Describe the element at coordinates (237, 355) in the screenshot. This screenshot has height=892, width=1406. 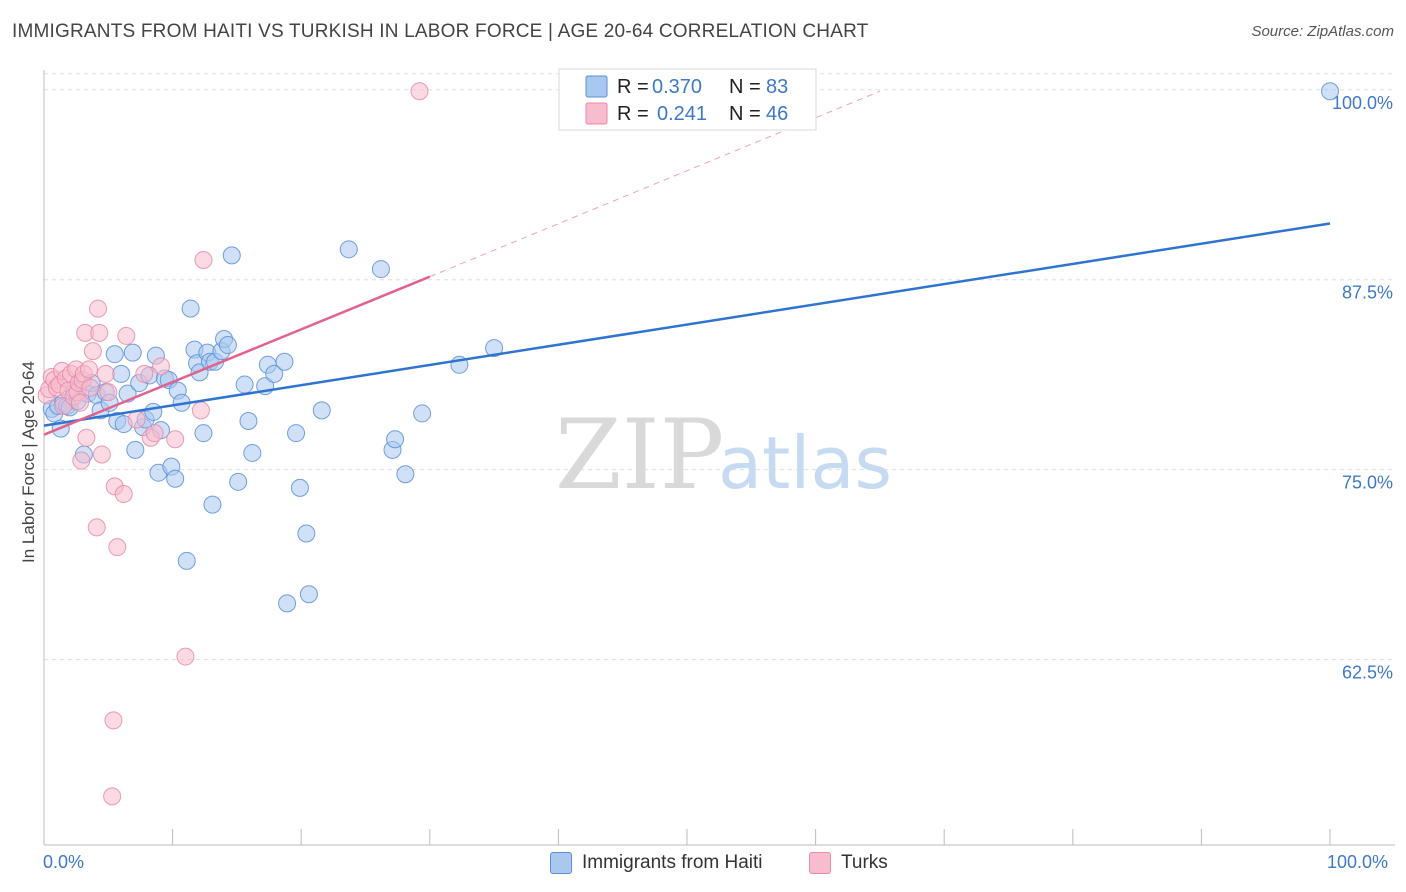
I see `turks-trend-line` at that location.